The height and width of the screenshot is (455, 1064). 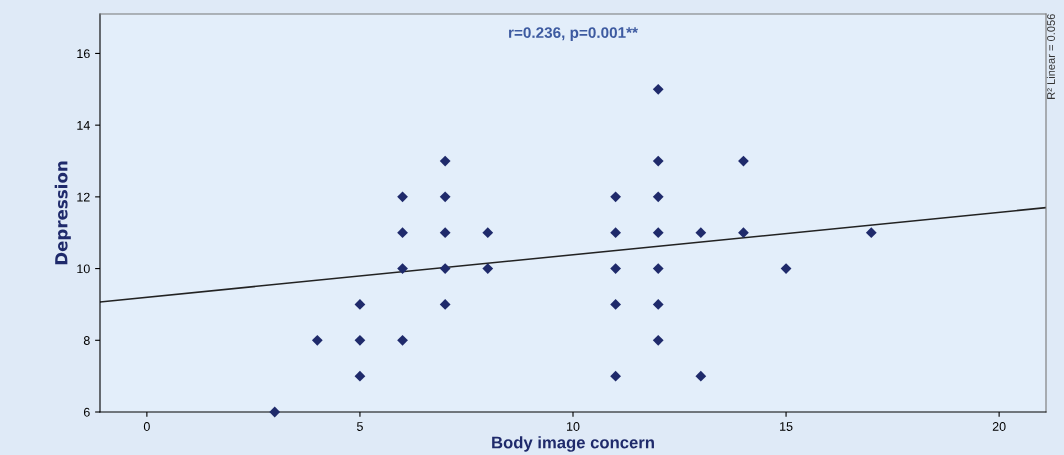 What do you see at coordinates (359, 426) in the screenshot?
I see `x-tick-label: 5` at bounding box center [359, 426].